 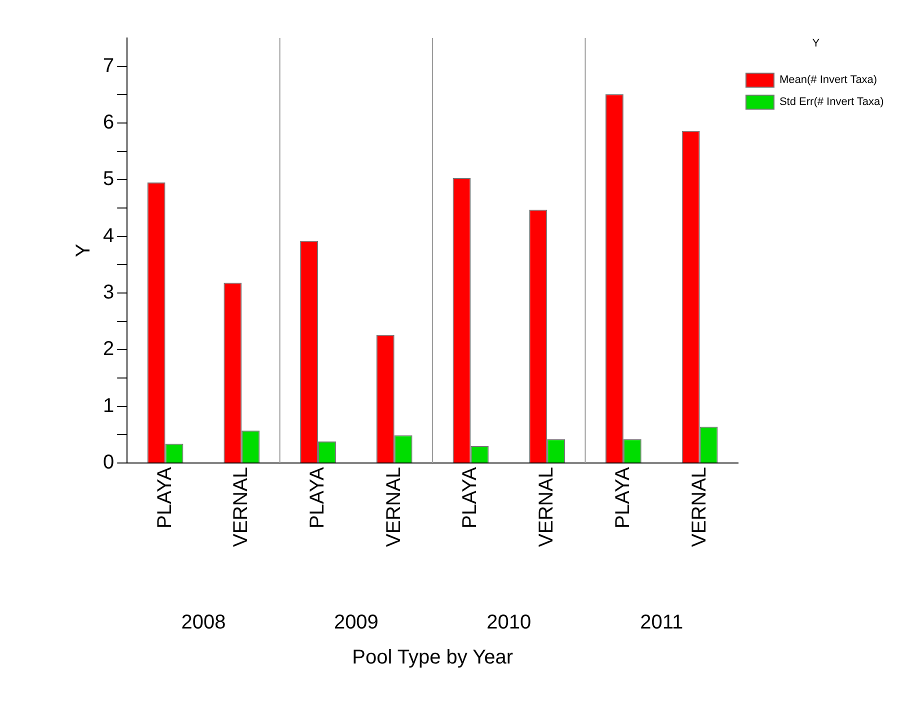 I want to click on legend-label: Std Err(# Invert Taxa), so click(x=831, y=102).